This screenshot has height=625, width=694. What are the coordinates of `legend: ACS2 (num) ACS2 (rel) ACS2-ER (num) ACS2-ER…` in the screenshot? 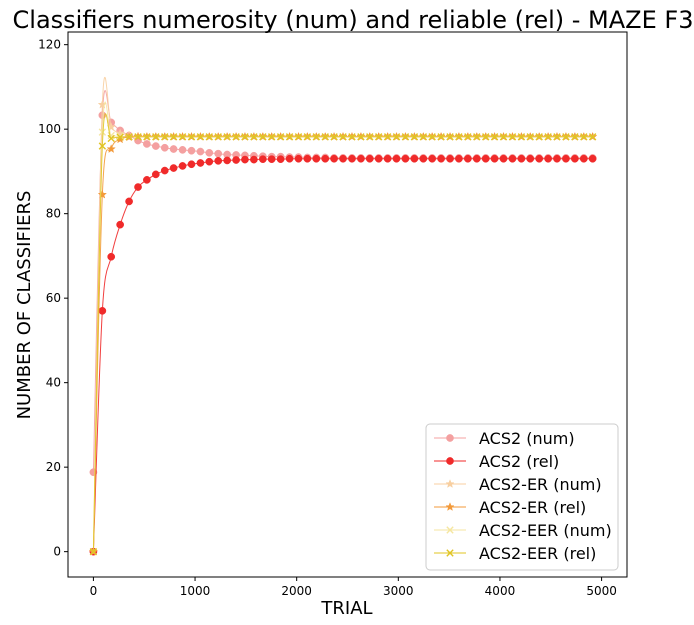 It's located at (522, 497).